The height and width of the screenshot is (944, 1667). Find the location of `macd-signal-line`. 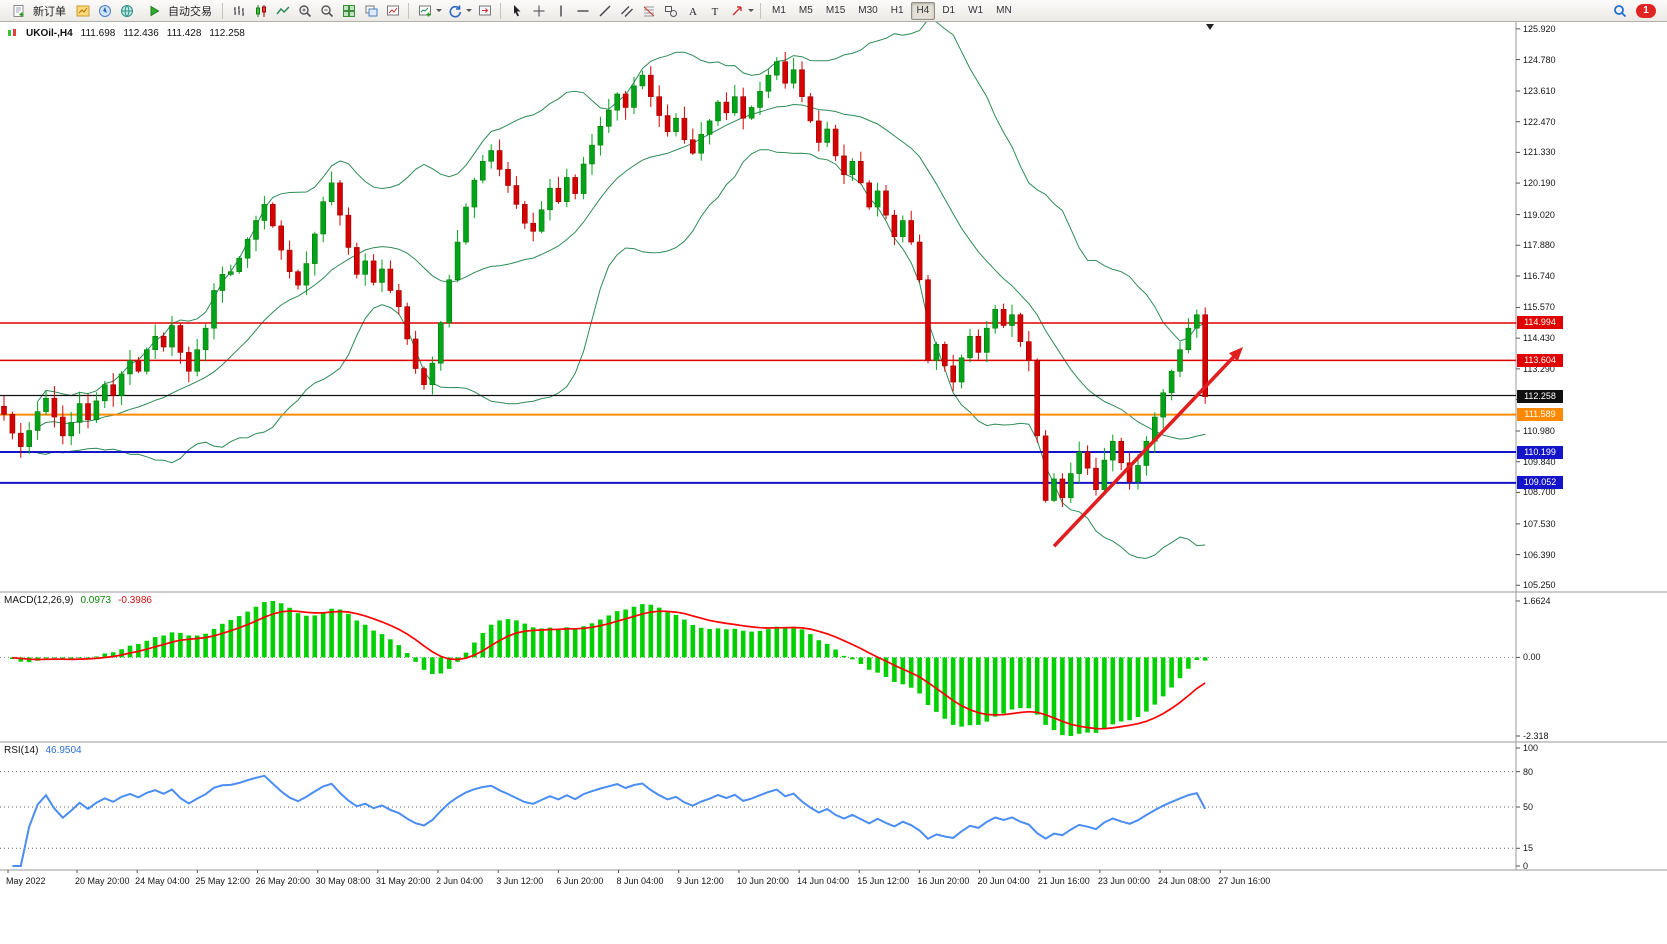

macd-signal-line is located at coordinates (609, 670).